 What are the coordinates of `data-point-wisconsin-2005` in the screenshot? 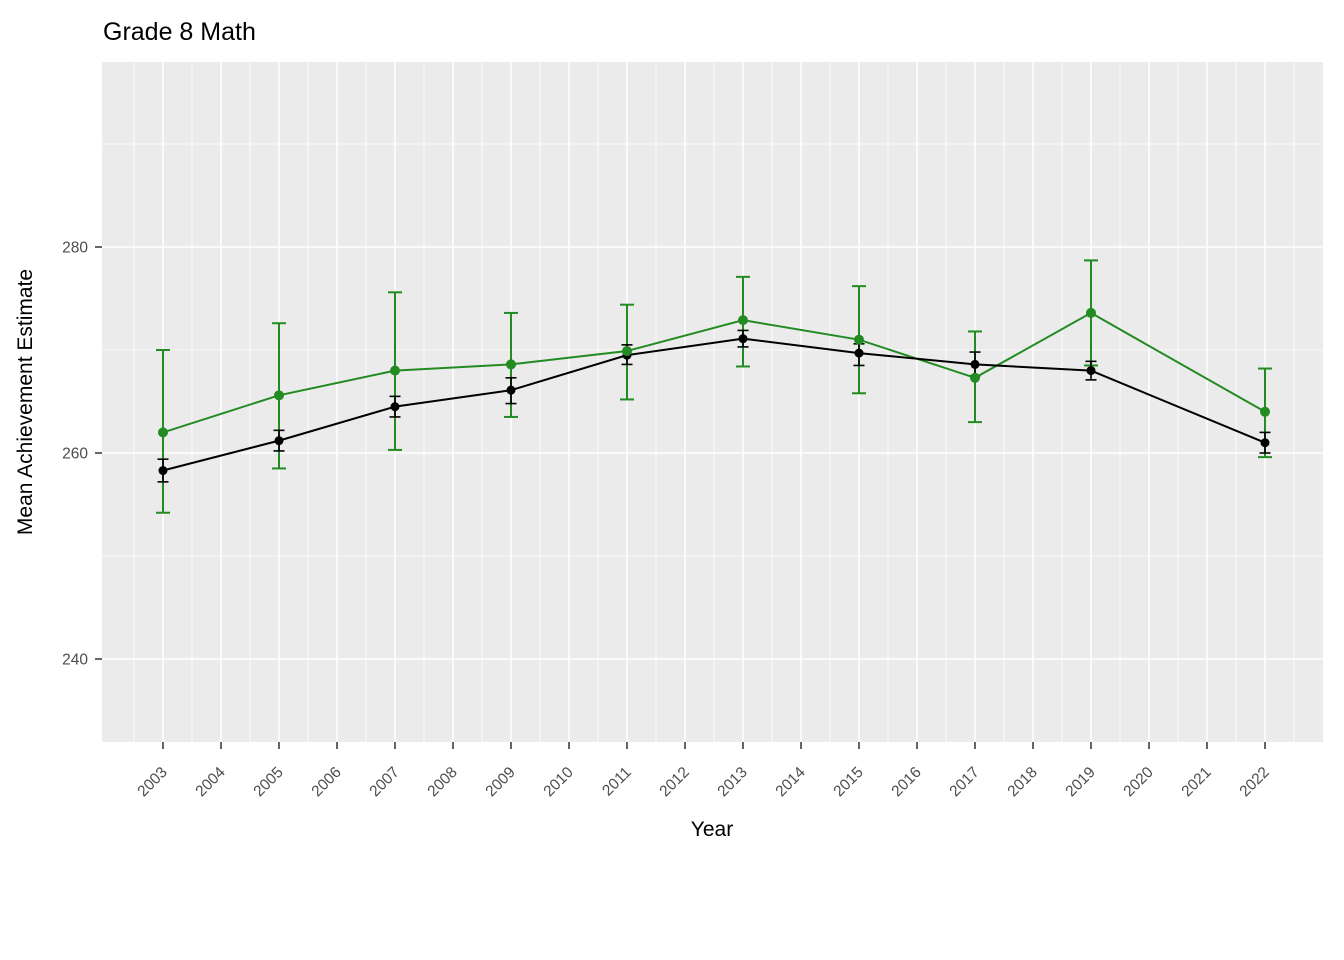 It's located at (279, 395).